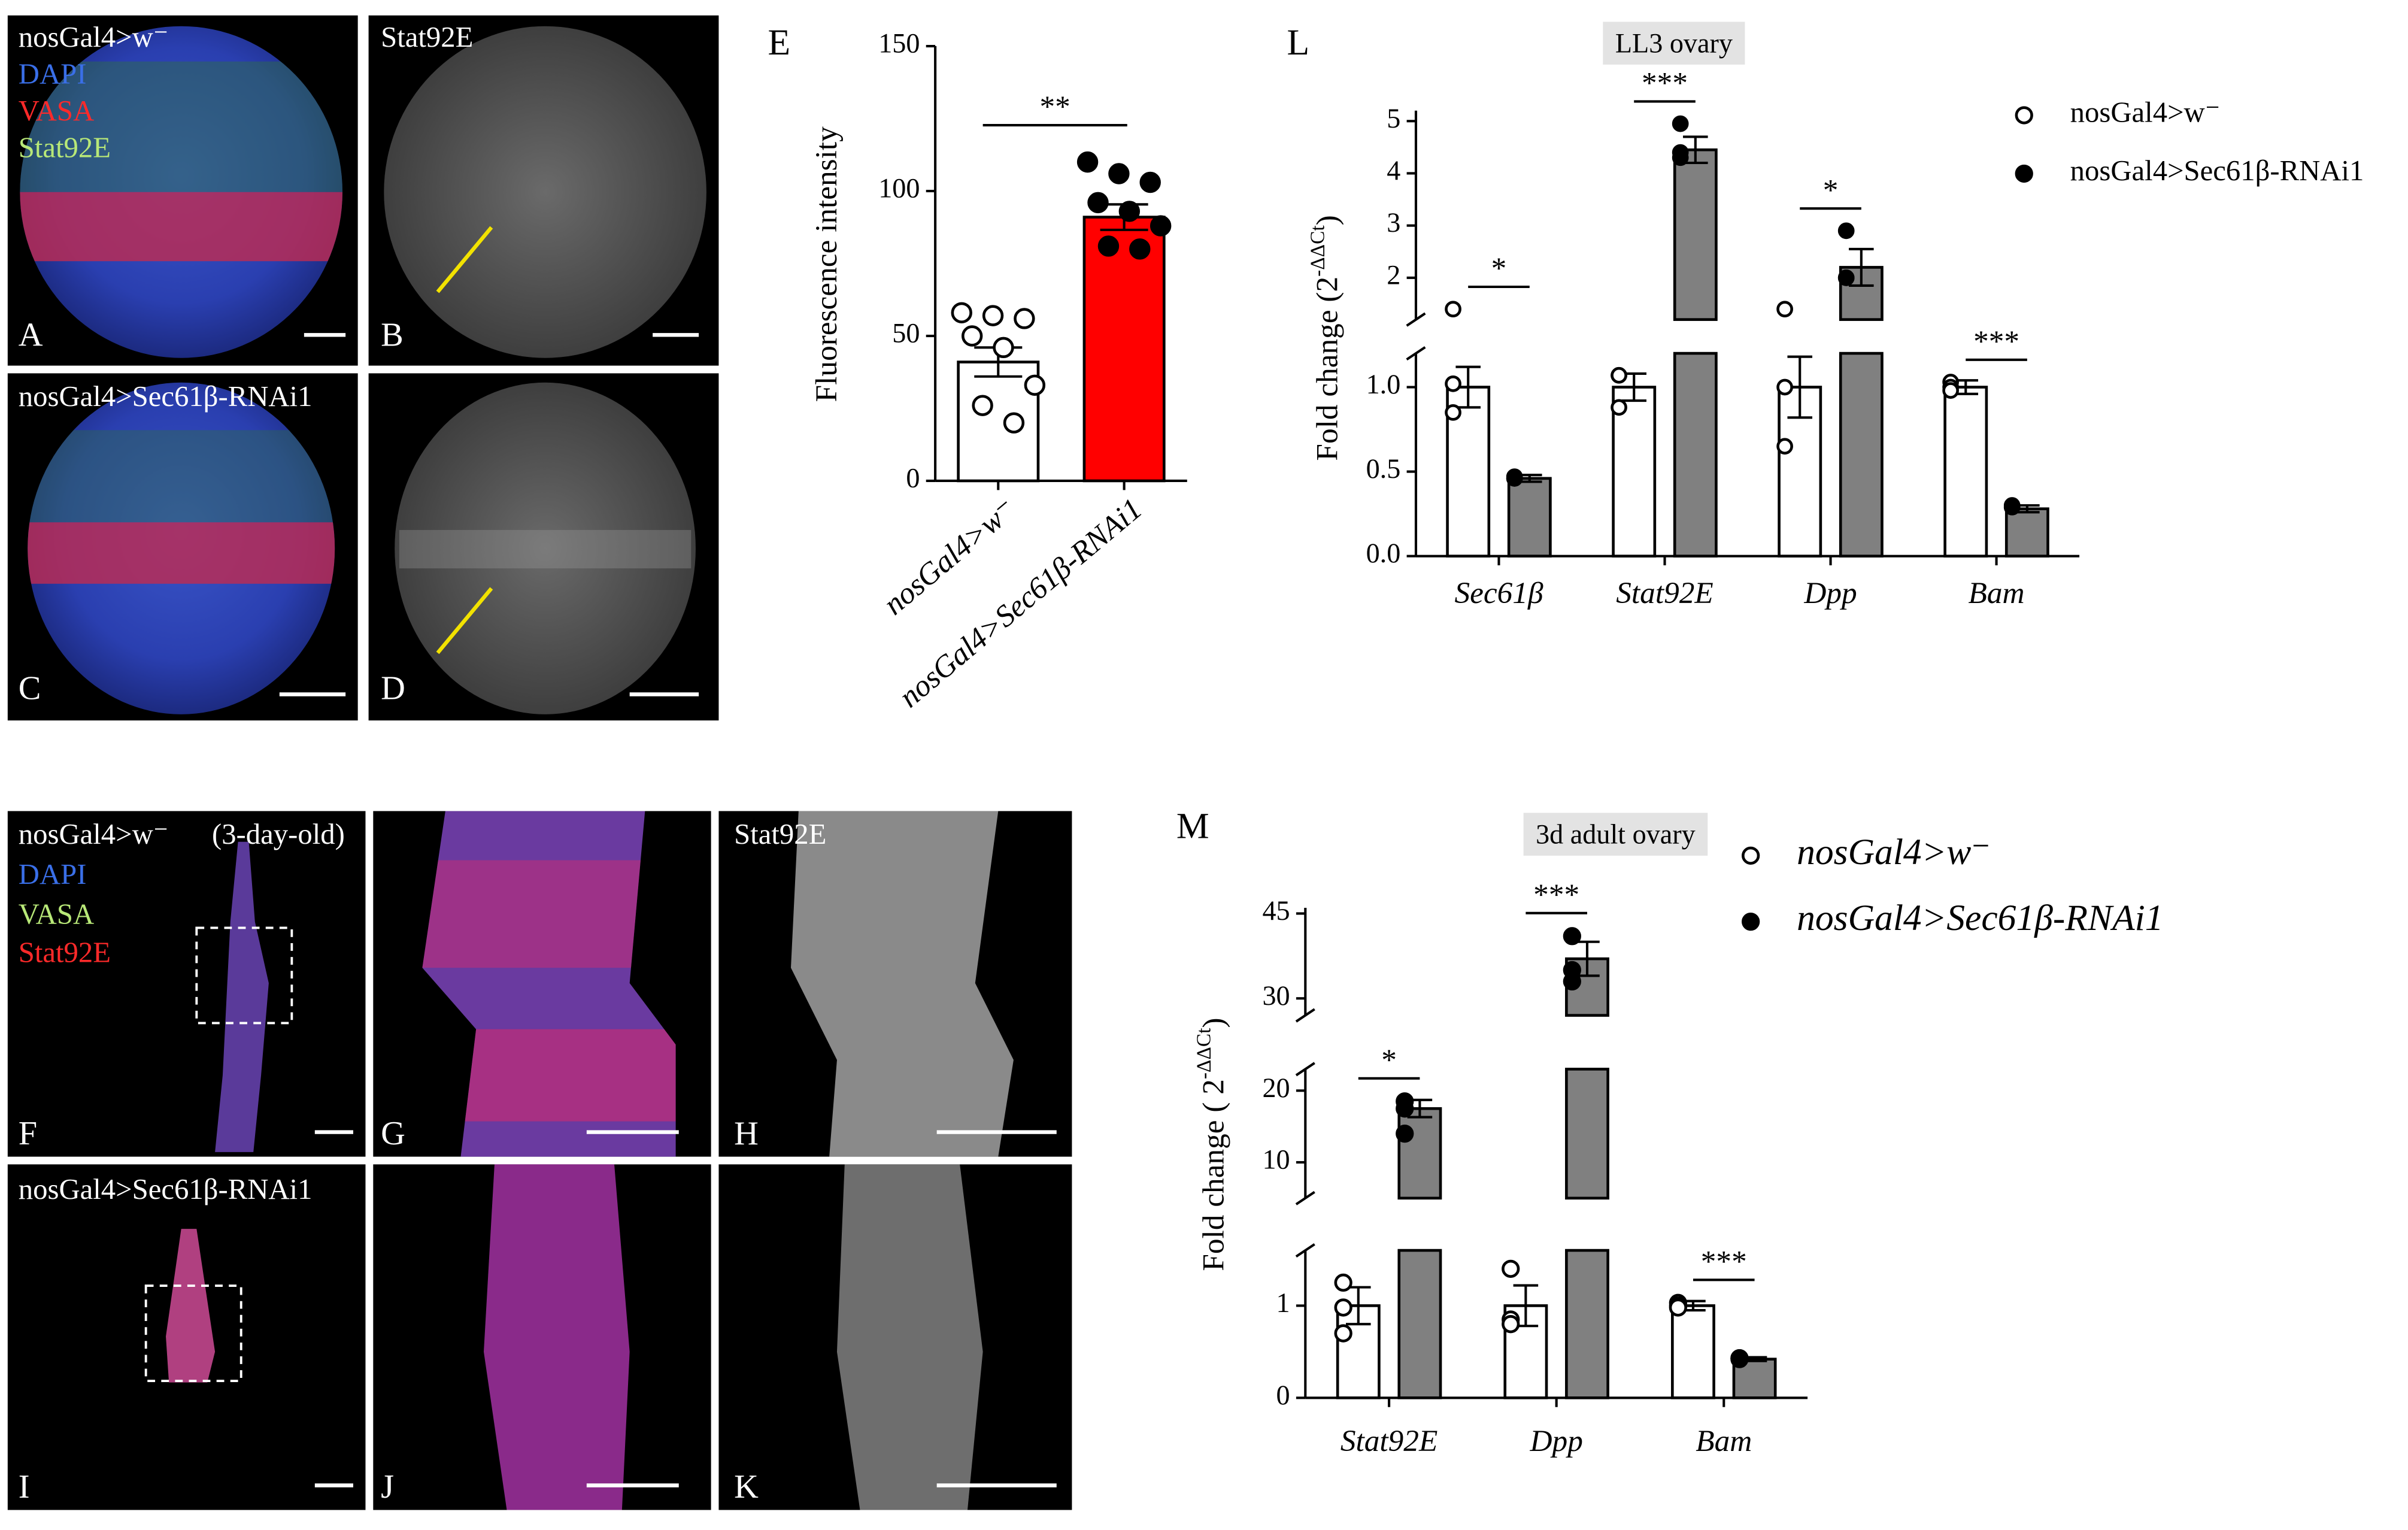 This screenshot has height=1530, width=2408. I want to click on age: (3-day-old), so click(278, 834).